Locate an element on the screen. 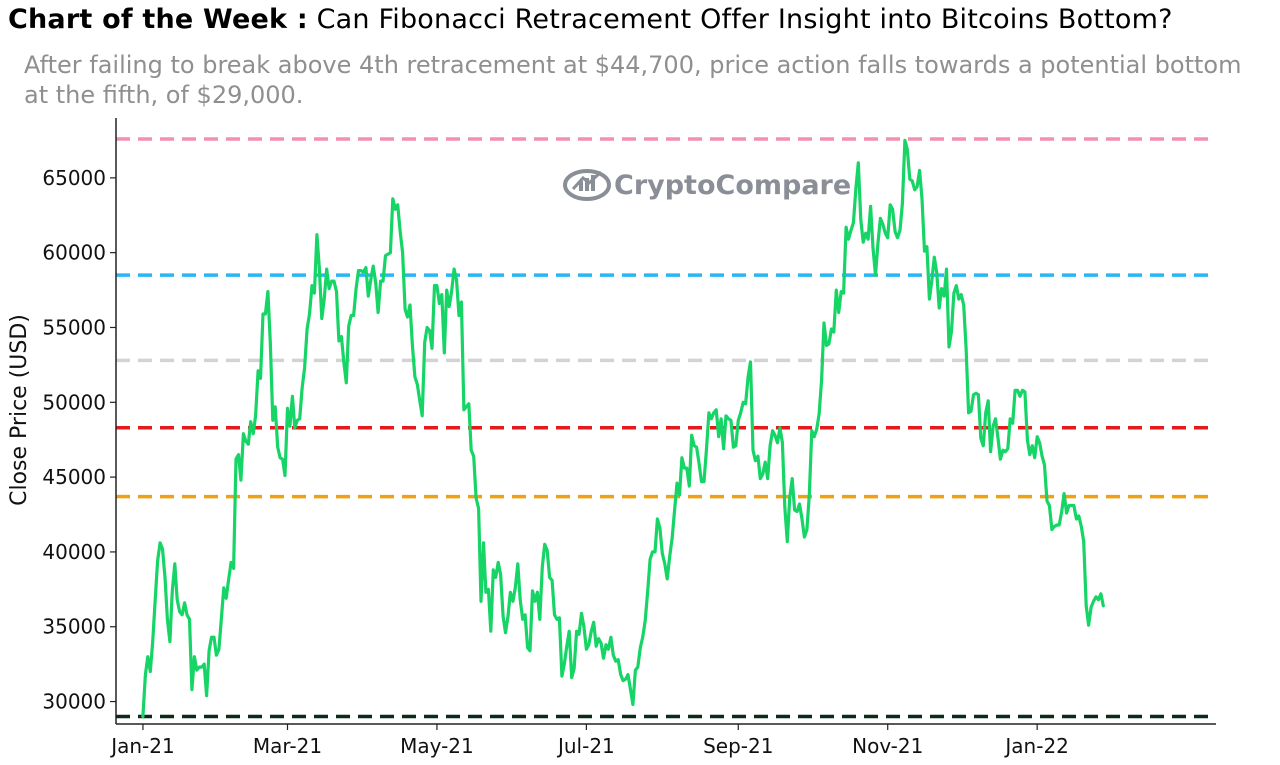 The image size is (1280, 765). y-tick-label: 35000 is located at coordinates (74, 627).